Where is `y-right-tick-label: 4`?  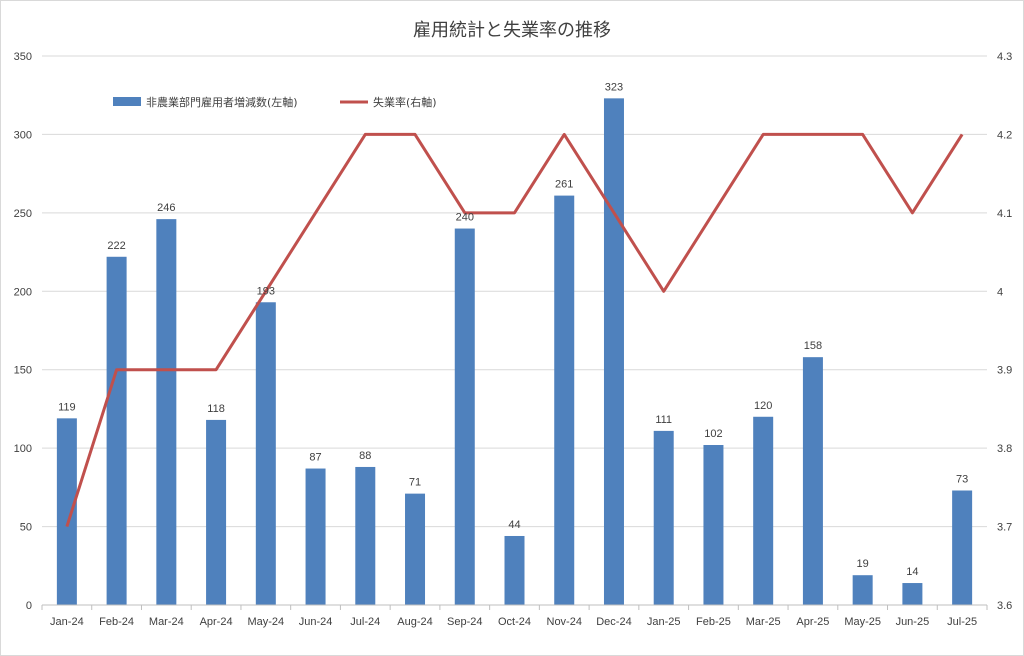
y-right-tick-label: 4 is located at coordinates (1000, 292).